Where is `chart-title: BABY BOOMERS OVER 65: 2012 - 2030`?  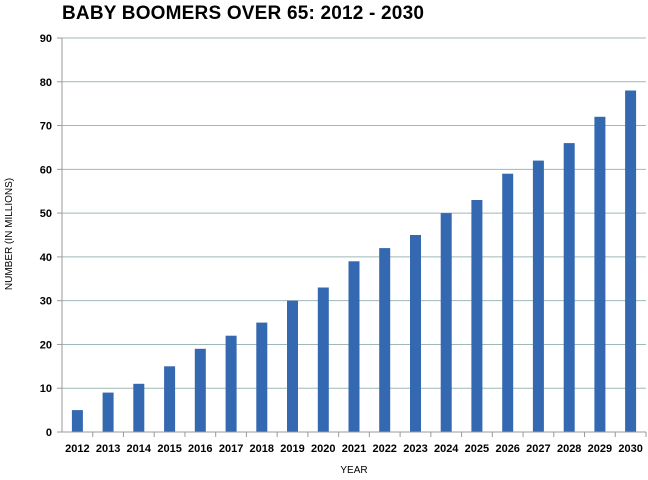
chart-title: BABY BOOMERS OVER 65: 2012 - 2030 is located at coordinates (243, 13).